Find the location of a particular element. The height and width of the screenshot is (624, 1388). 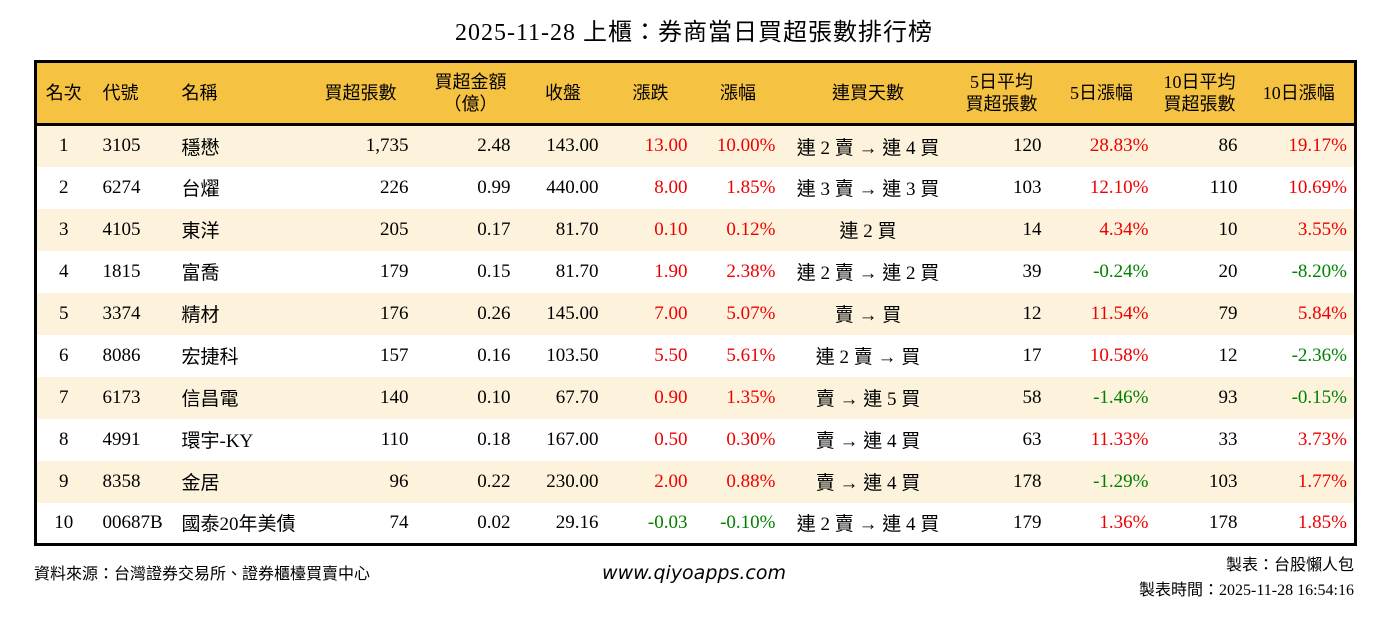

cell-name: 富喬 is located at coordinates (200, 273).